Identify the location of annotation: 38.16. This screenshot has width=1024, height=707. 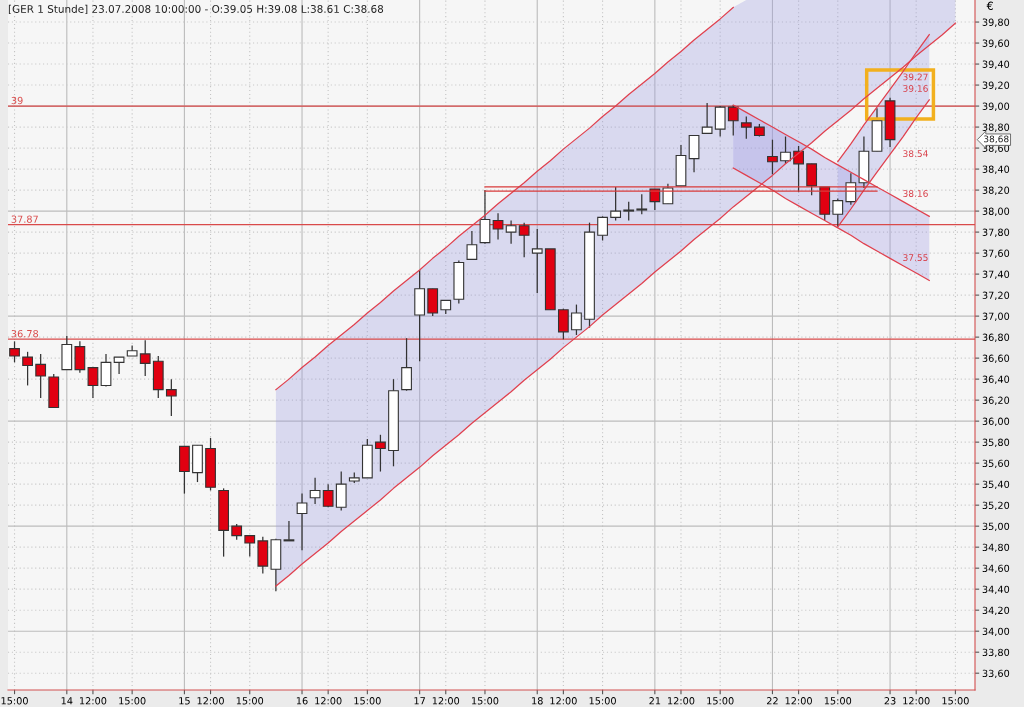
(915, 193).